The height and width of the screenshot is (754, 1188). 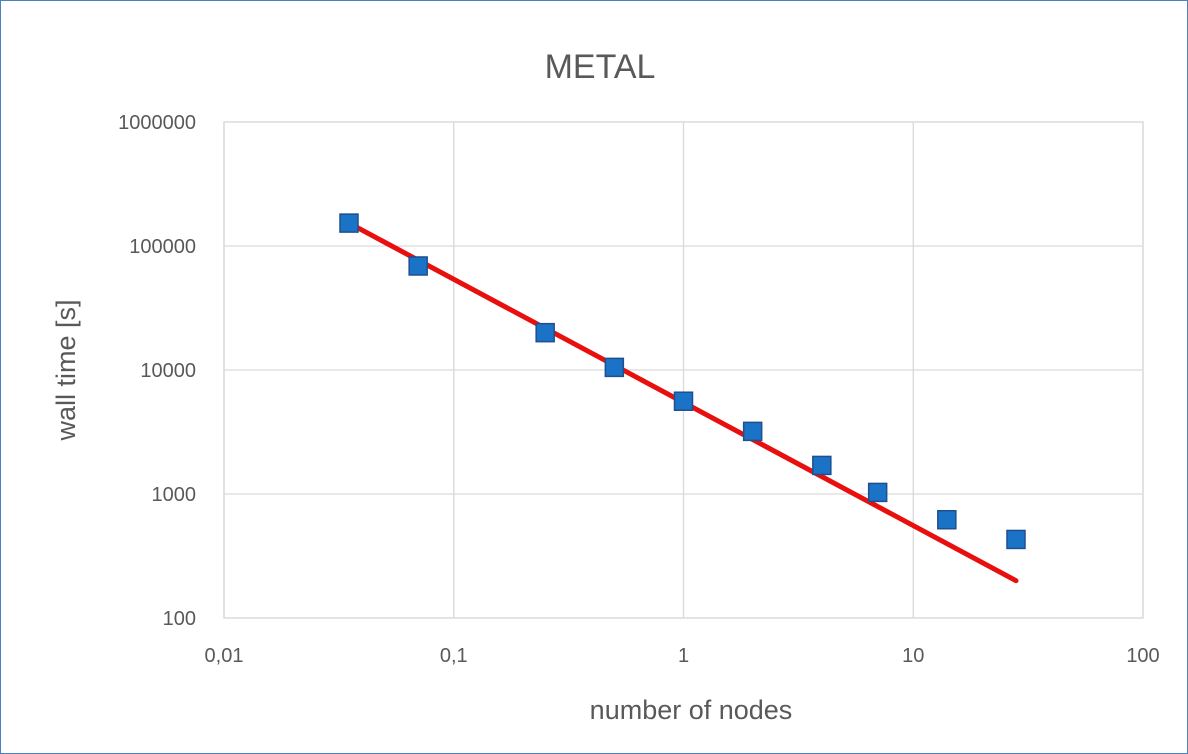 I want to click on x-tick-label: 0,01, so click(x=224, y=656).